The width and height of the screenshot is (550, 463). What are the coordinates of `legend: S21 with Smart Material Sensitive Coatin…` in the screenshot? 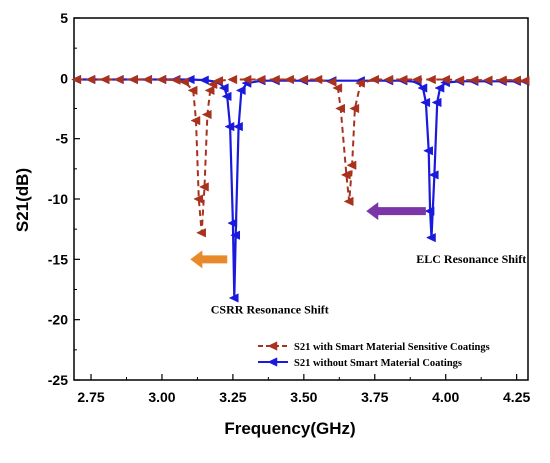 It's located at (374, 355).